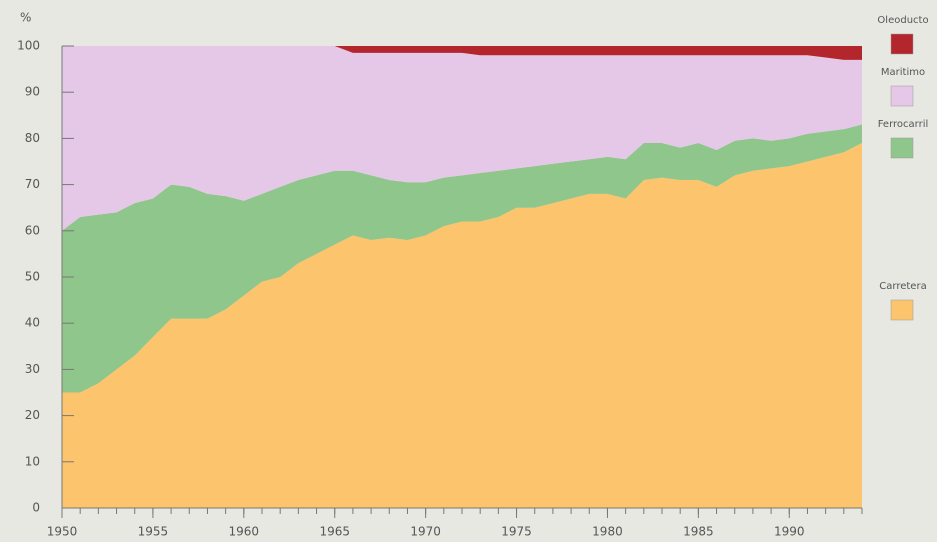  What do you see at coordinates (32, 184) in the screenshot?
I see `y-tick-label: 70` at bounding box center [32, 184].